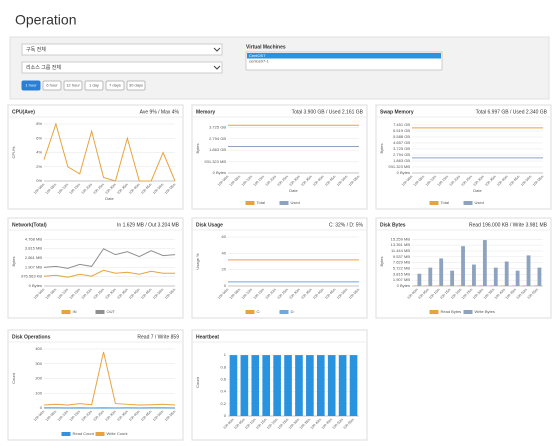 The height and width of the screenshot is (446, 559). Describe the element at coordinates (401, 262) in the screenshot. I see `y-tick-label: 7.629 MB` at that location.